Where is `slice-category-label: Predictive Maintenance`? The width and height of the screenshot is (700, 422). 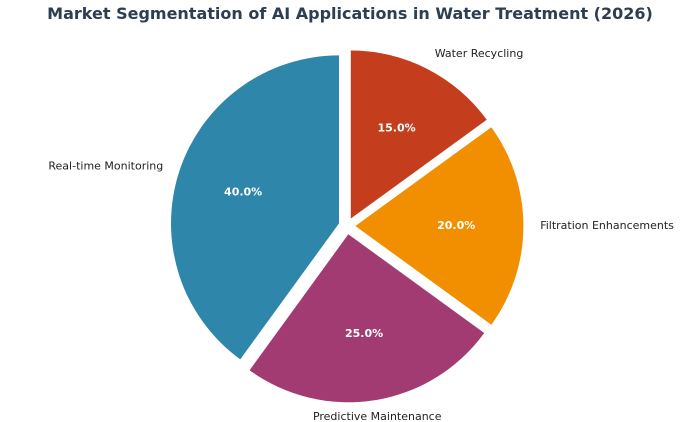
slice-category-label: Predictive Maintenance is located at coordinates (377, 416).